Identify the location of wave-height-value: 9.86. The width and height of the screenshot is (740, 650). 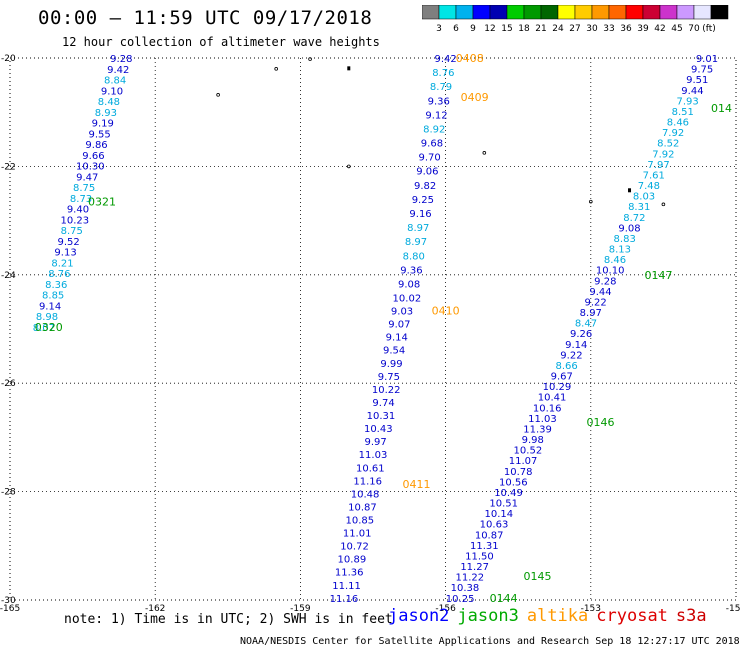
(96, 145).